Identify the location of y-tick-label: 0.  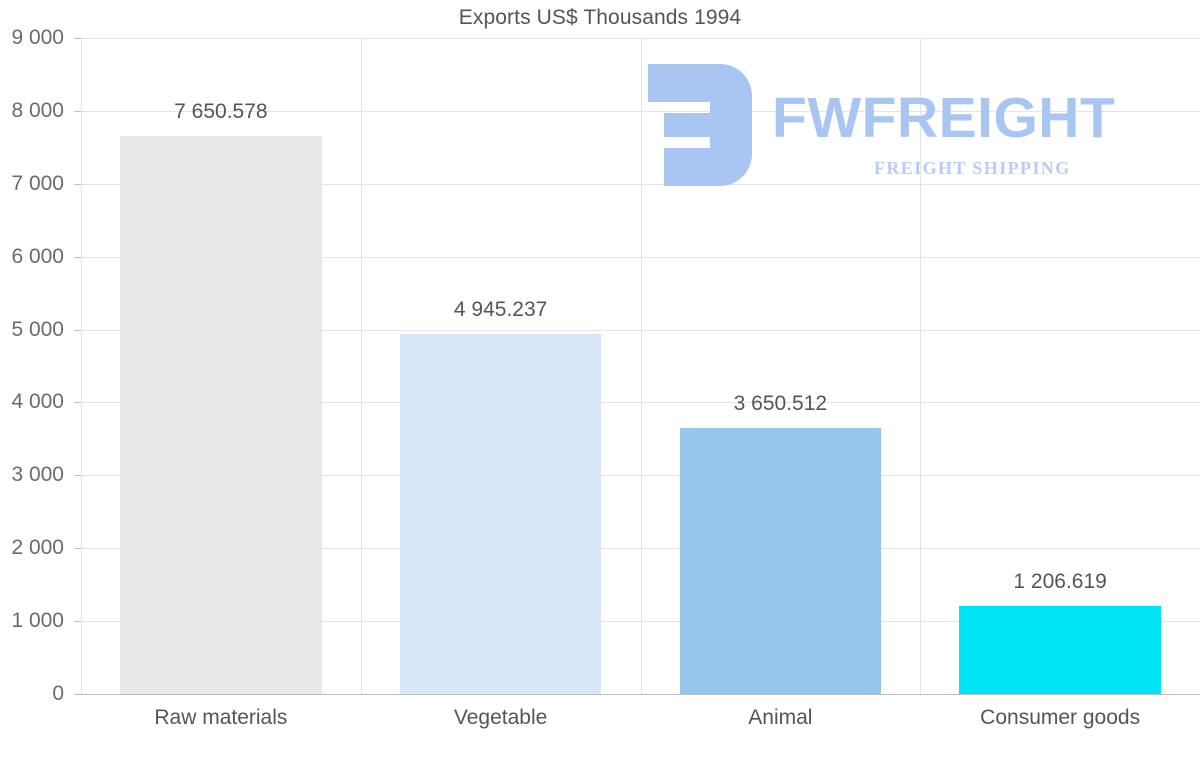
(58, 693).